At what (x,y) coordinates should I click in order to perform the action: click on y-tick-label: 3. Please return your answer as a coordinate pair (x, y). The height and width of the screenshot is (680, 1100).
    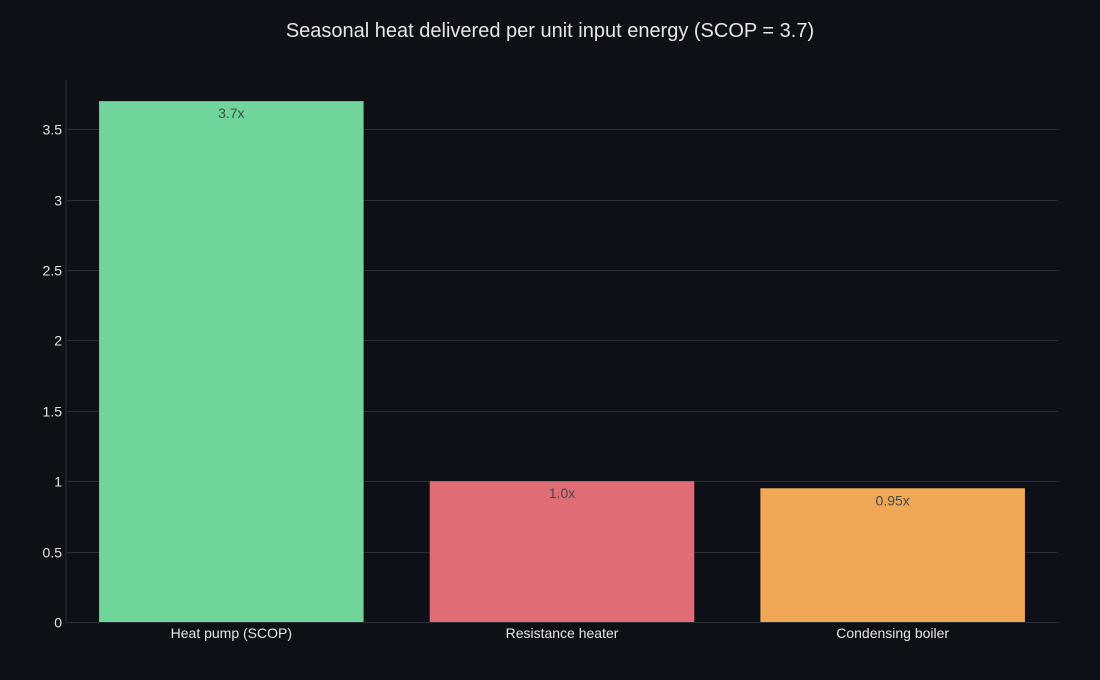
    Looking at the image, I should click on (58, 201).